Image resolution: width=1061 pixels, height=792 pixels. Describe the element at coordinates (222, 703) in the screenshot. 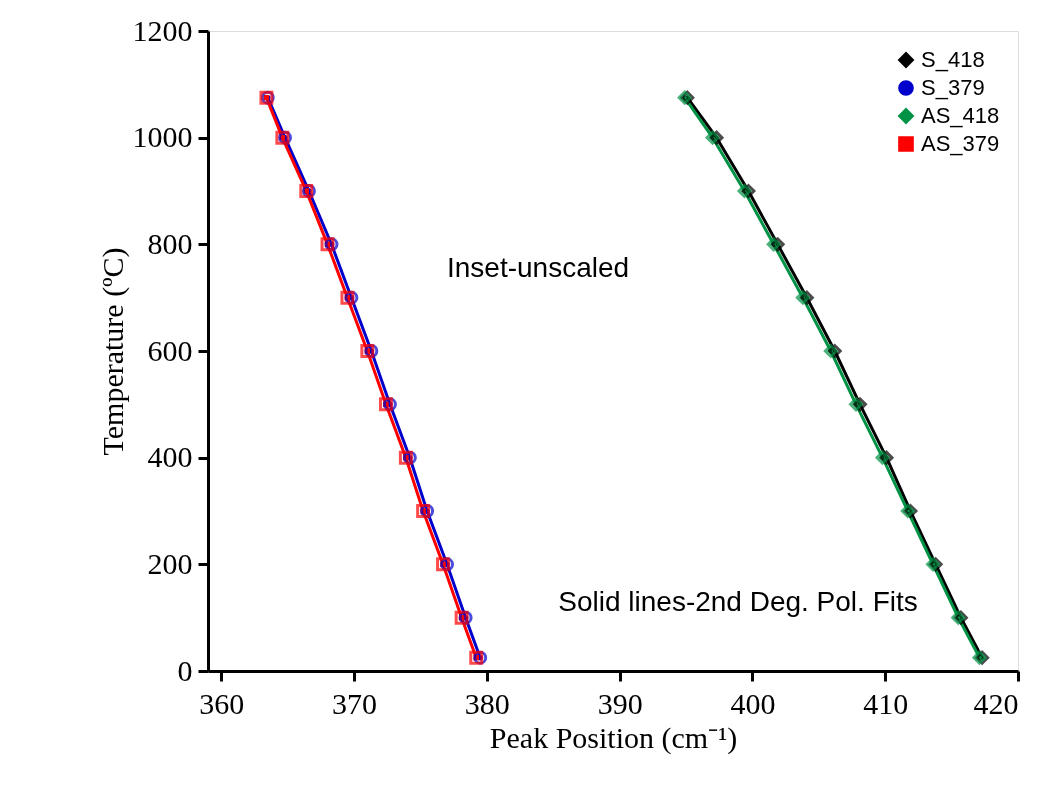

I see `x-tick-label: 360` at that location.